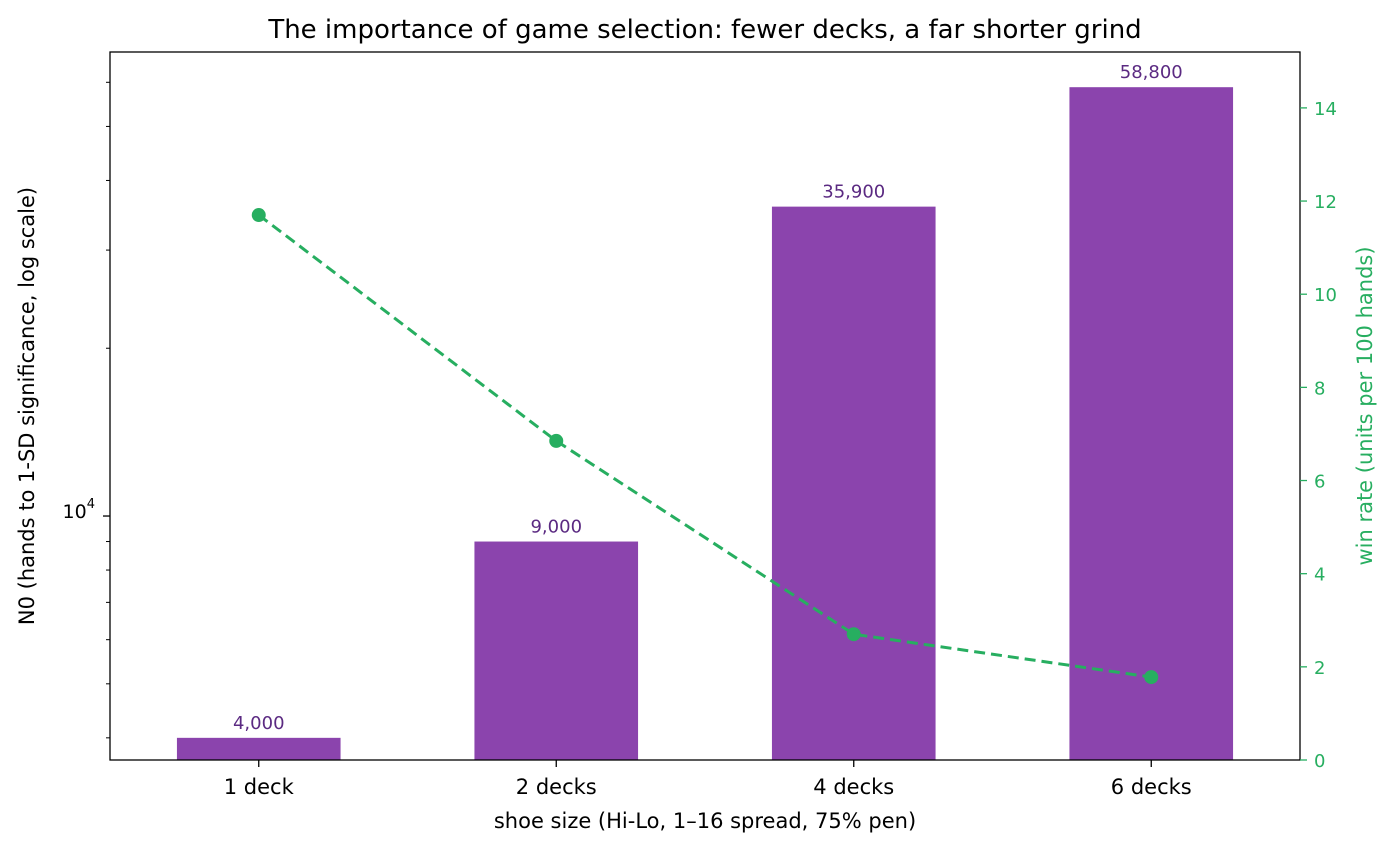 The width and height of the screenshot is (1394, 850). What do you see at coordinates (1319, 482) in the screenshot?
I see `y2-tick-label: 6` at bounding box center [1319, 482].